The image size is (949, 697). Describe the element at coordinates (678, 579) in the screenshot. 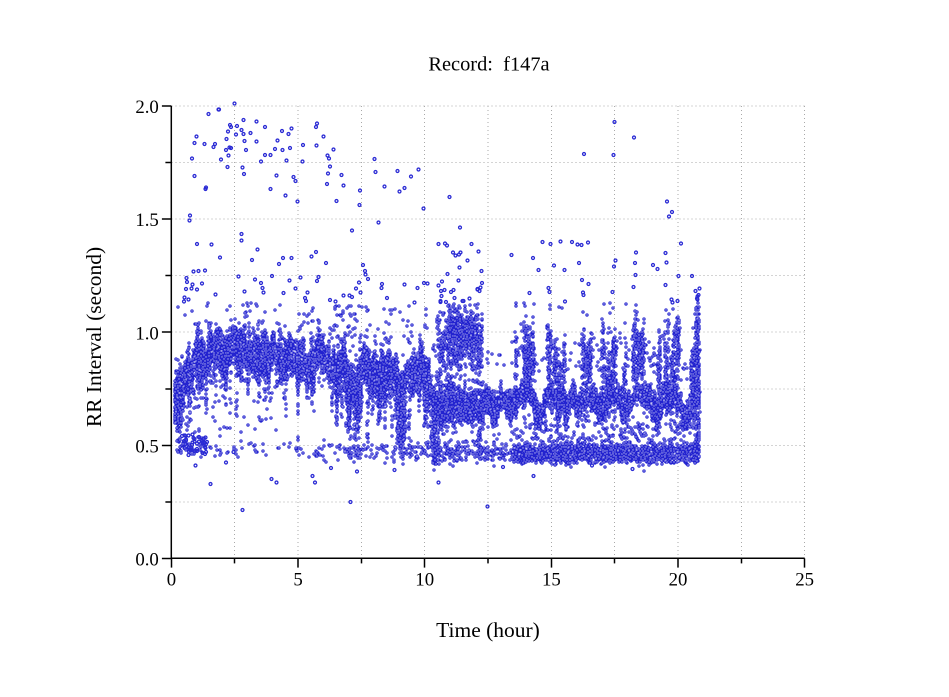

I see `svg-text: 20` at that location.